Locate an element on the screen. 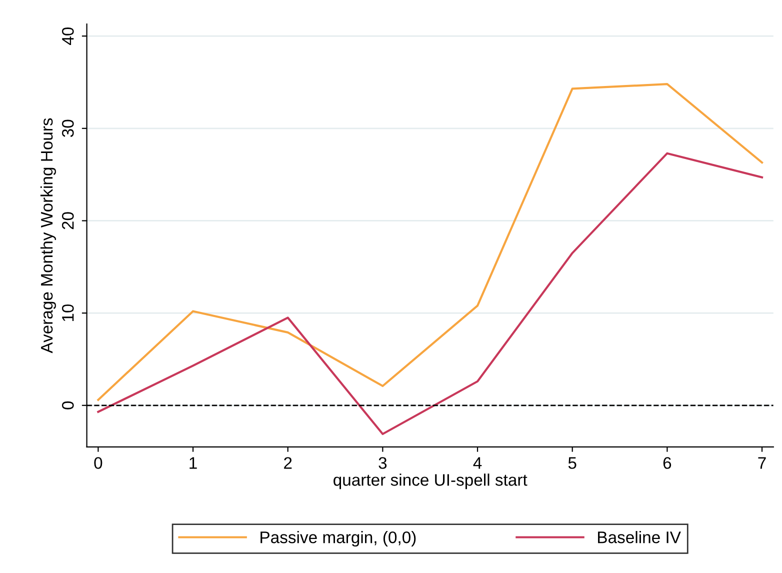 This screenshot has width=782, height=573. y-tick-label: 20 is located at coordinates (68, 221).